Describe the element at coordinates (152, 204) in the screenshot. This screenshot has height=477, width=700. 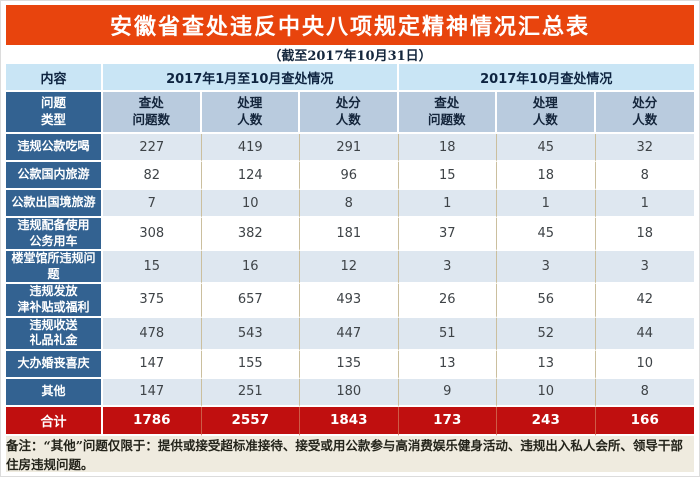
I see `value-cell: 7` at that location.